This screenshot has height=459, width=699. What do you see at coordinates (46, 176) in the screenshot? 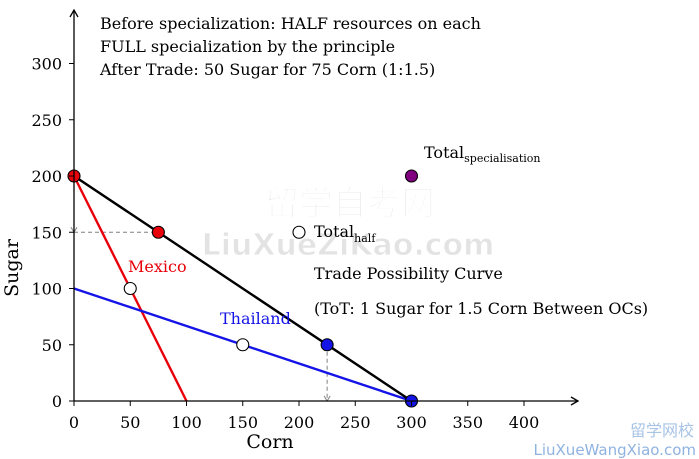
I see `y-tick-label-4: 200` at bounding box center [46, 176].